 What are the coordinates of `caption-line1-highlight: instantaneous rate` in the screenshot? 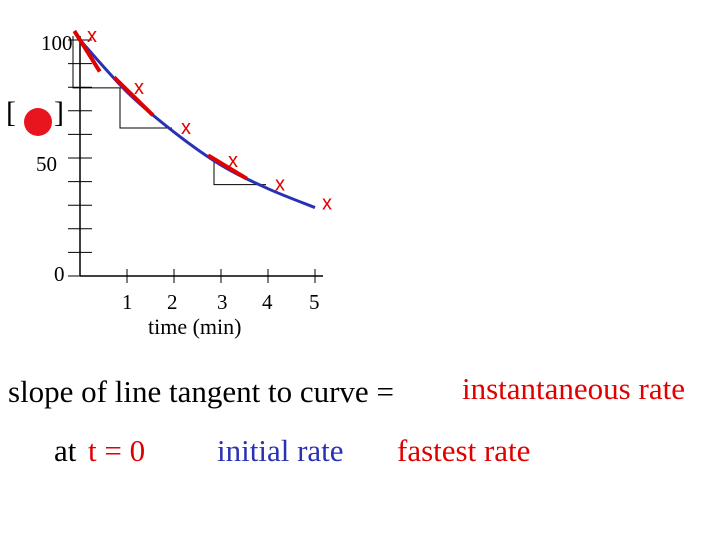 It's located at (573, 388).